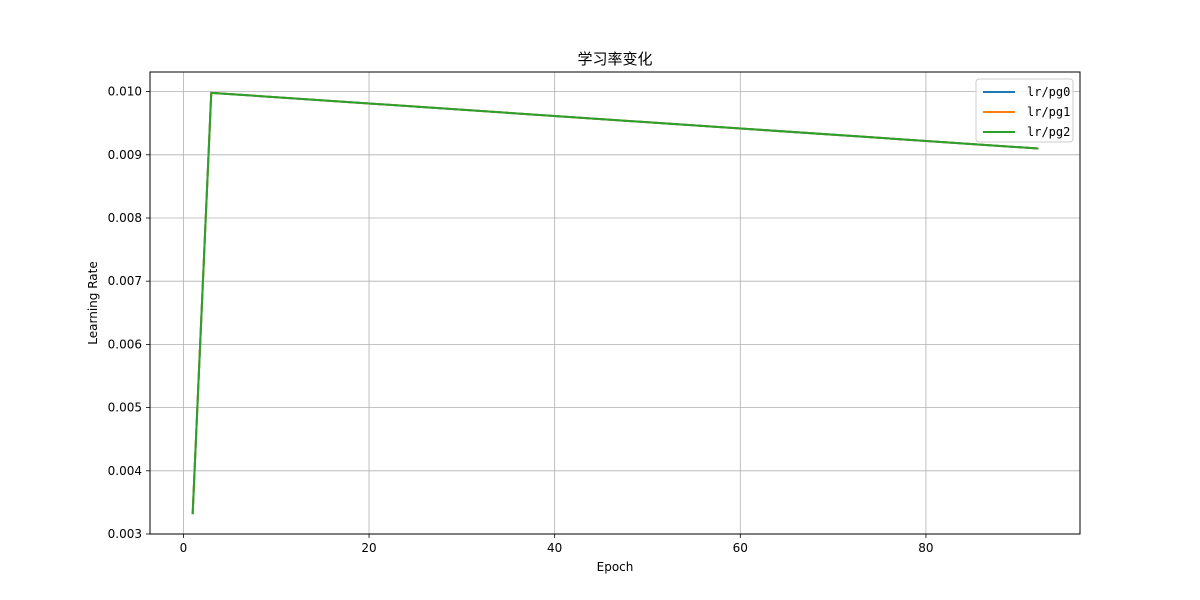 The height and width of the screenshot is (600, 1200). What do you see at coordinates (125, 281) in the screenshot?
I see `y-tick-label: 0.007` at bounding box center [125, 281].